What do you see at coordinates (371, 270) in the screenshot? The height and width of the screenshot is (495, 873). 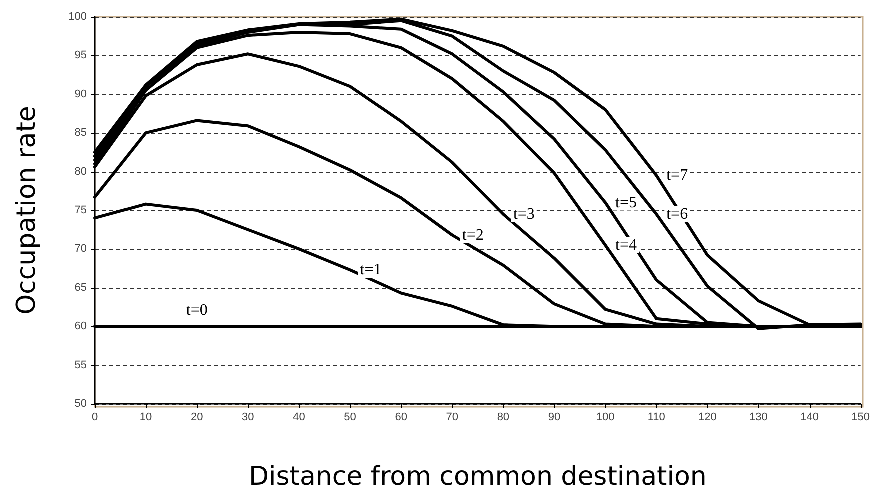 I see `series-label: t=1` at bounding box center [371, 270].